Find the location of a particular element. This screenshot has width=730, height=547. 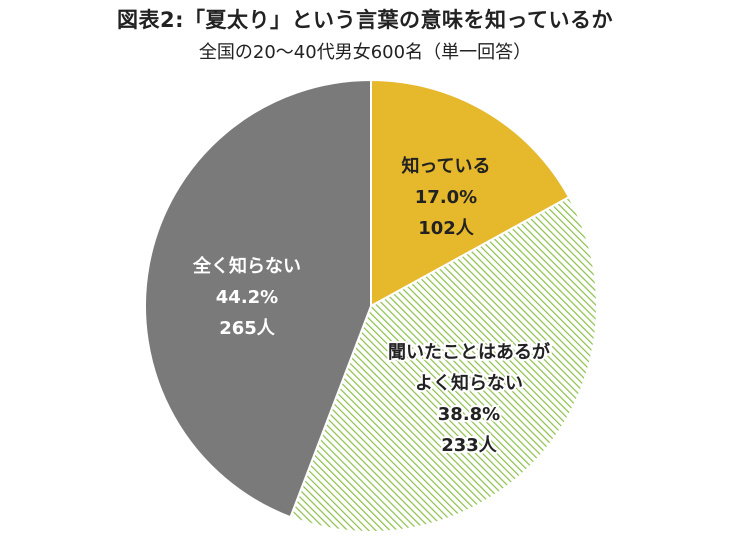

slice-label-2: 233人 is located at coordinates (469, 445).